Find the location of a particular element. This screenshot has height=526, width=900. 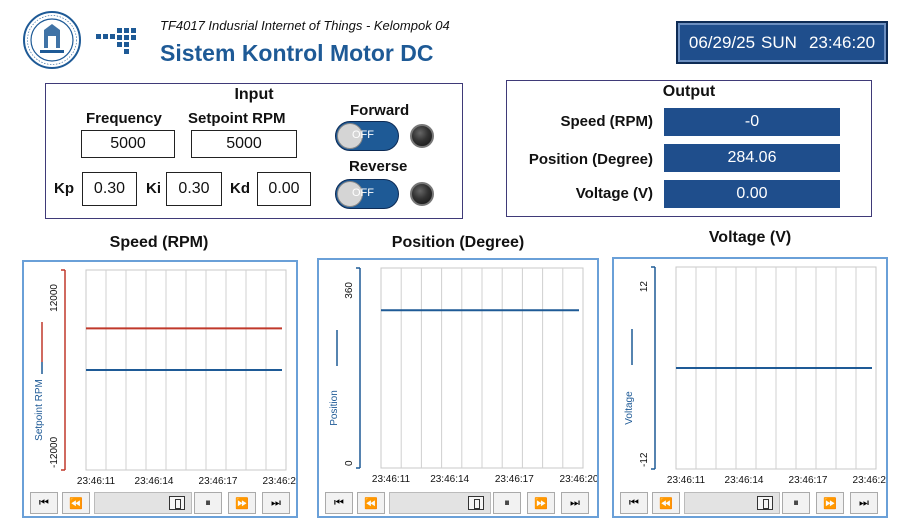

date-text: 06/29/25 is located at coordinates (722, 42).